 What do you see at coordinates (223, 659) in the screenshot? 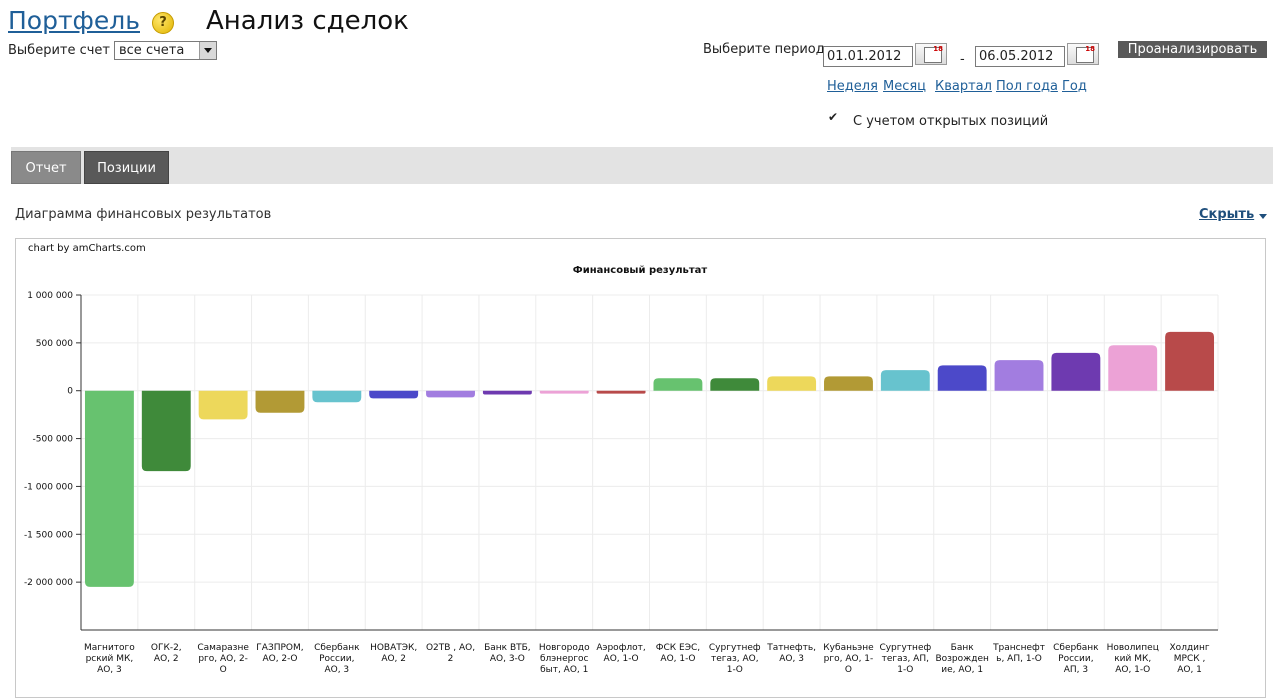
I see `x-tick-label: Самаразне рго, АО, 2-О` at bounding box center [223, 659].